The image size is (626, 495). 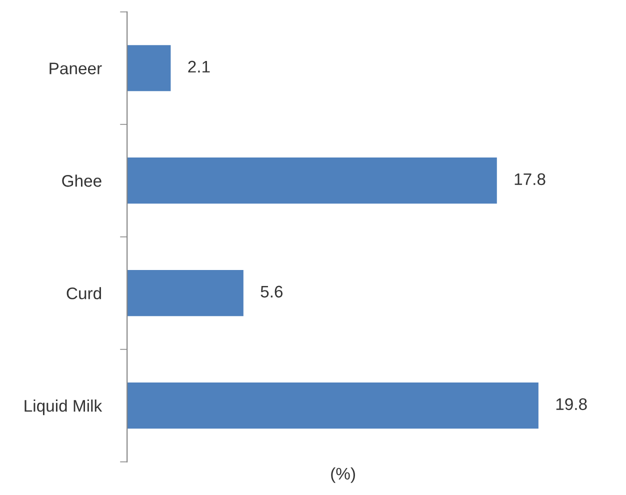 I want to click on y-tick-label: Ghee, so click(x=82, y=180).